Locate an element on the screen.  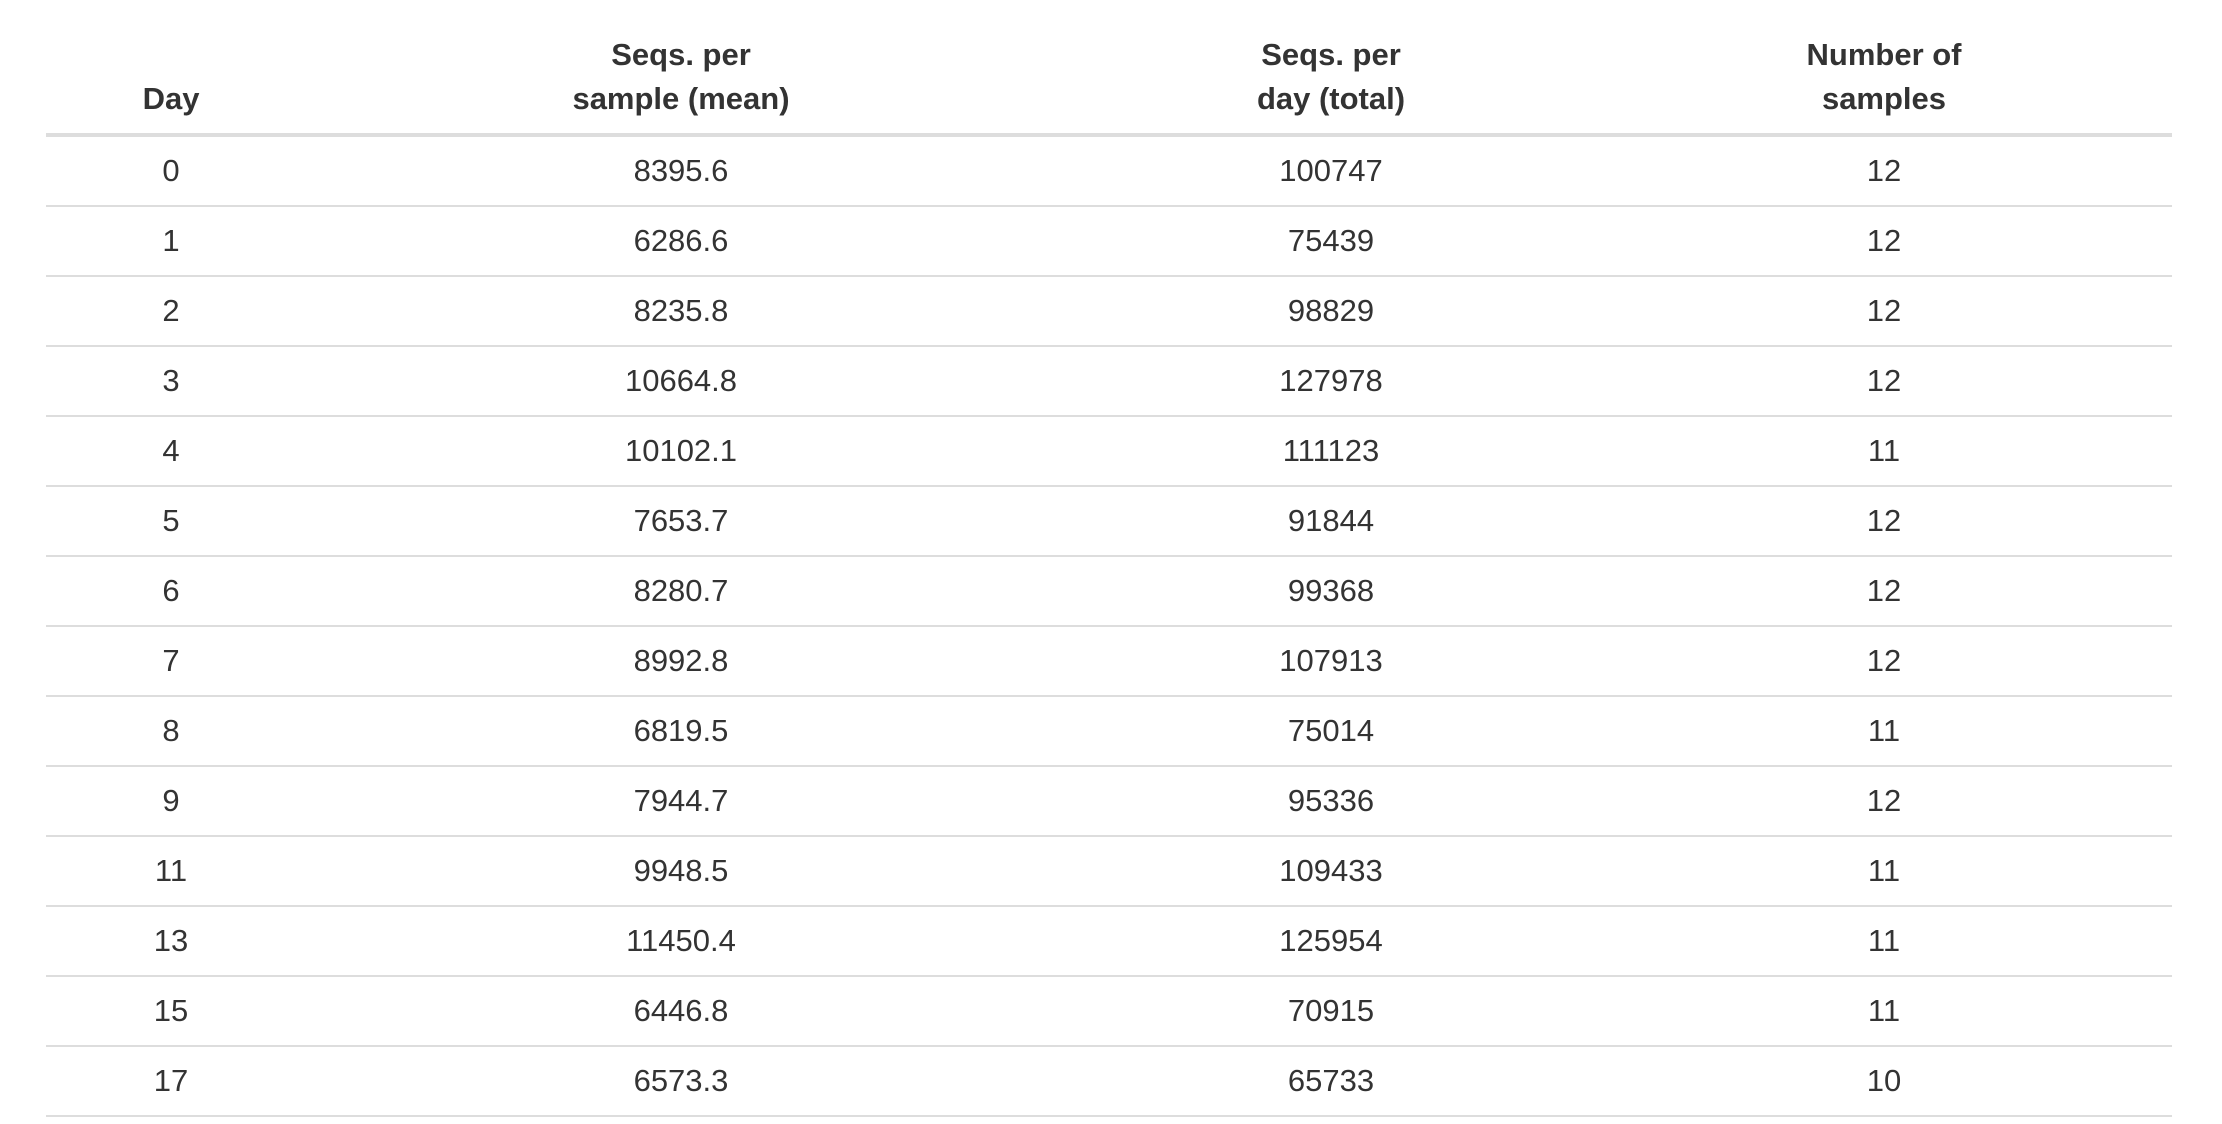
cell-seqs-per-day-total: 100747 is located at coordinates (1331, 170).